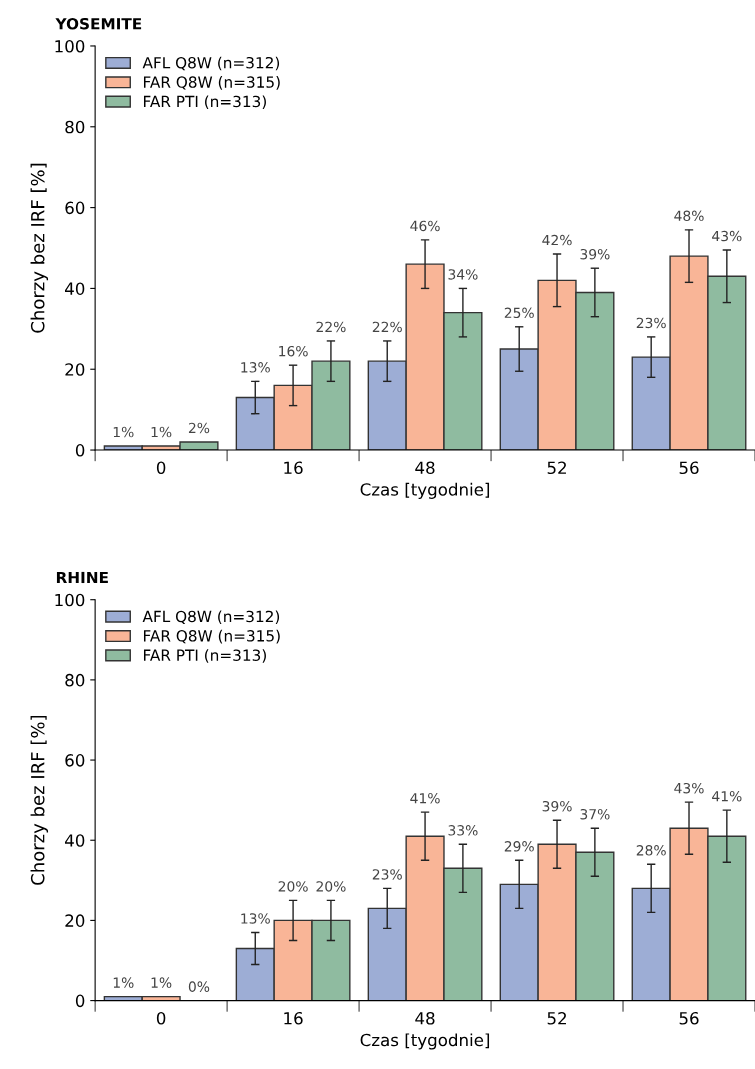  What do you see at coordinates (82, 577) in the screenshot?
I see `chart-title: RHINE` at bounding box center [82, 577].